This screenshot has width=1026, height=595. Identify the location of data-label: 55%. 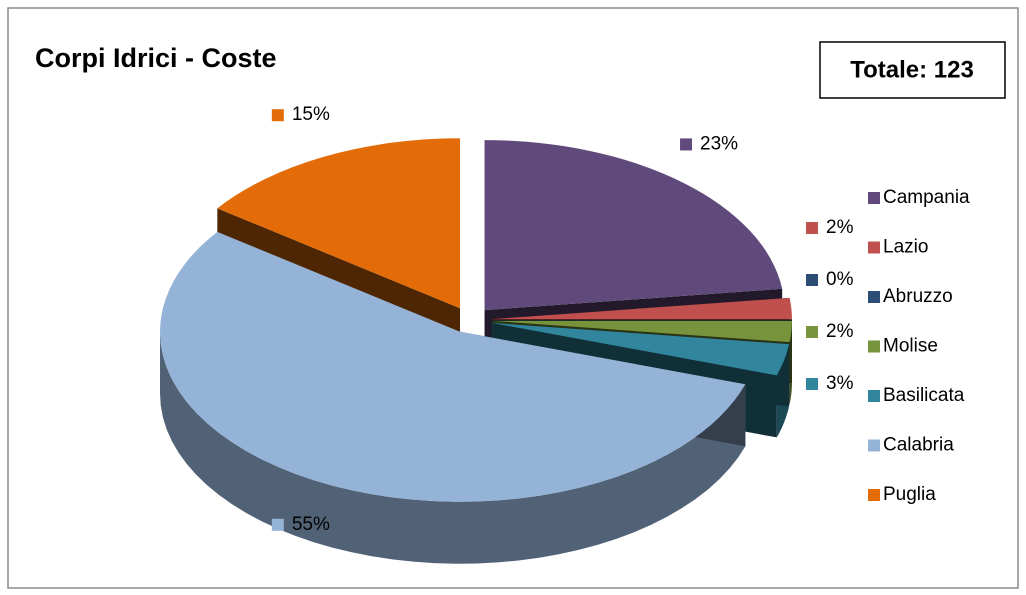
(311, 524).